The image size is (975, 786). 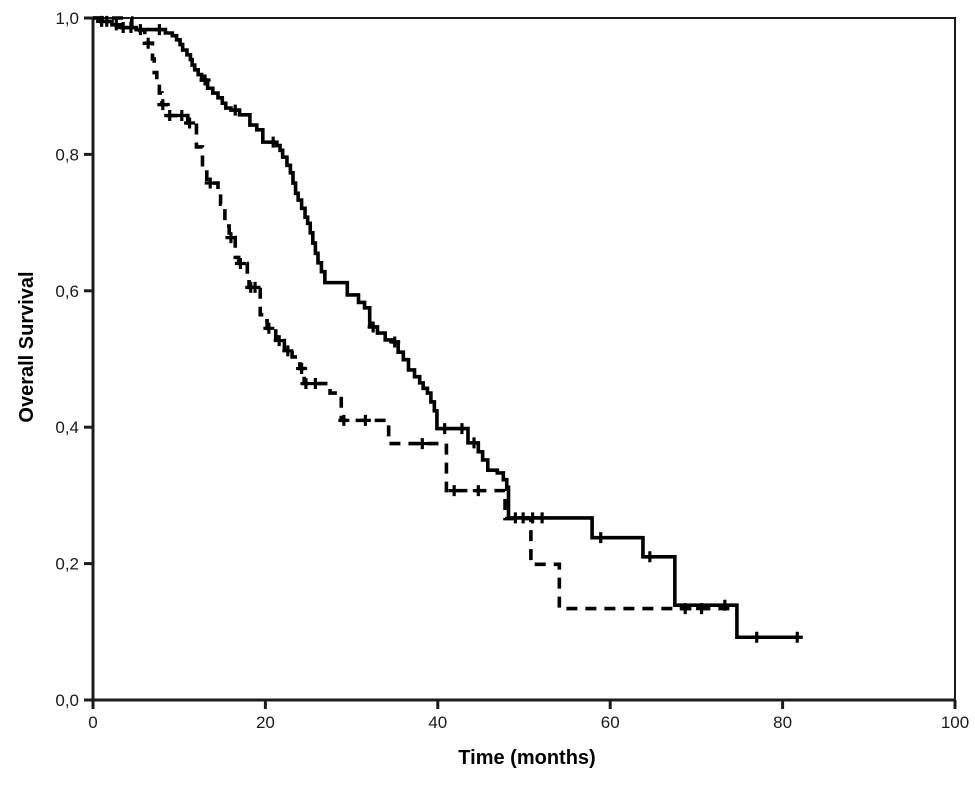 What do you see at coordinates (526, 758) in the screenshot?
I see `x-axis-title: Time (months)` at bounding box center [526, 758].